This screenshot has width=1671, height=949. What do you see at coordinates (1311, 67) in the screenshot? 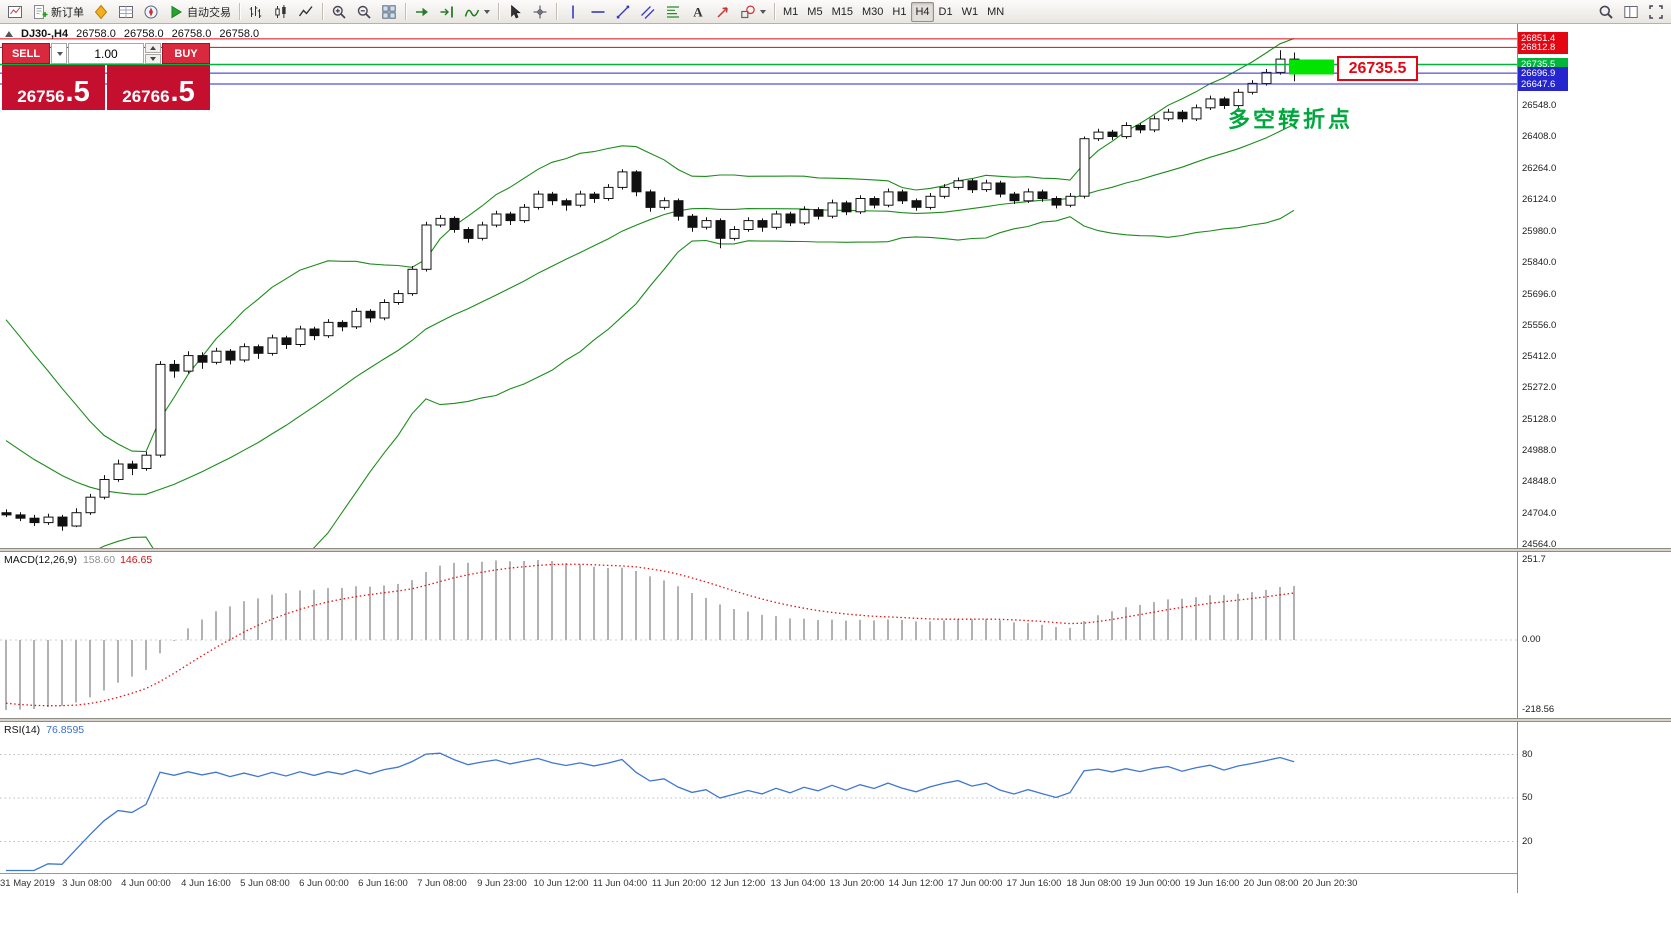
I see `highlight-box` at bounding box center [1311, 67].